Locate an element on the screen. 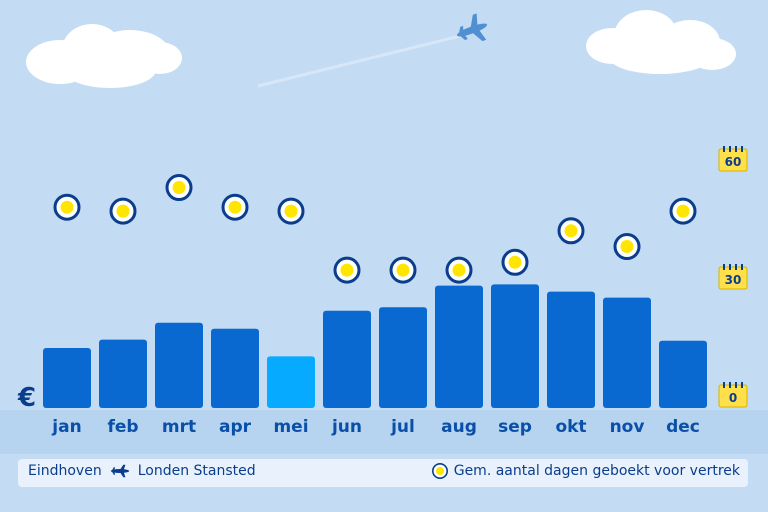 This screenshot has height=512, width=768. marker-okt is located at coordinates (571, 231).